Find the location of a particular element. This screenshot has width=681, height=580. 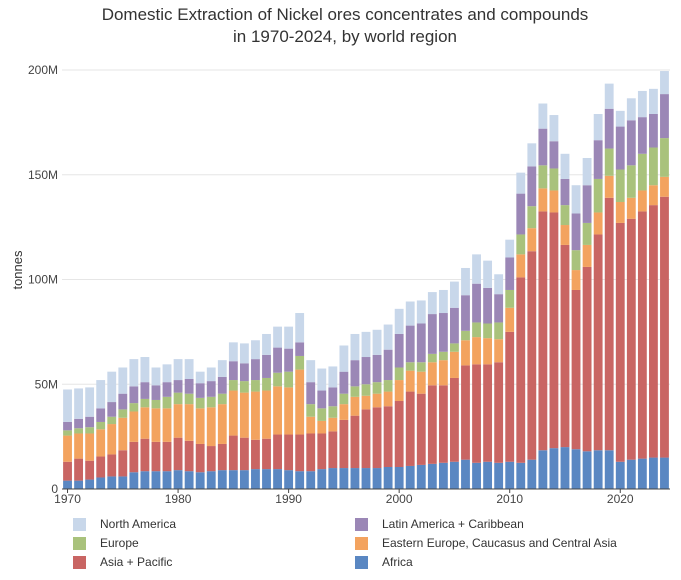

y-tick-label: 0 is located at coordinates (54, 489).